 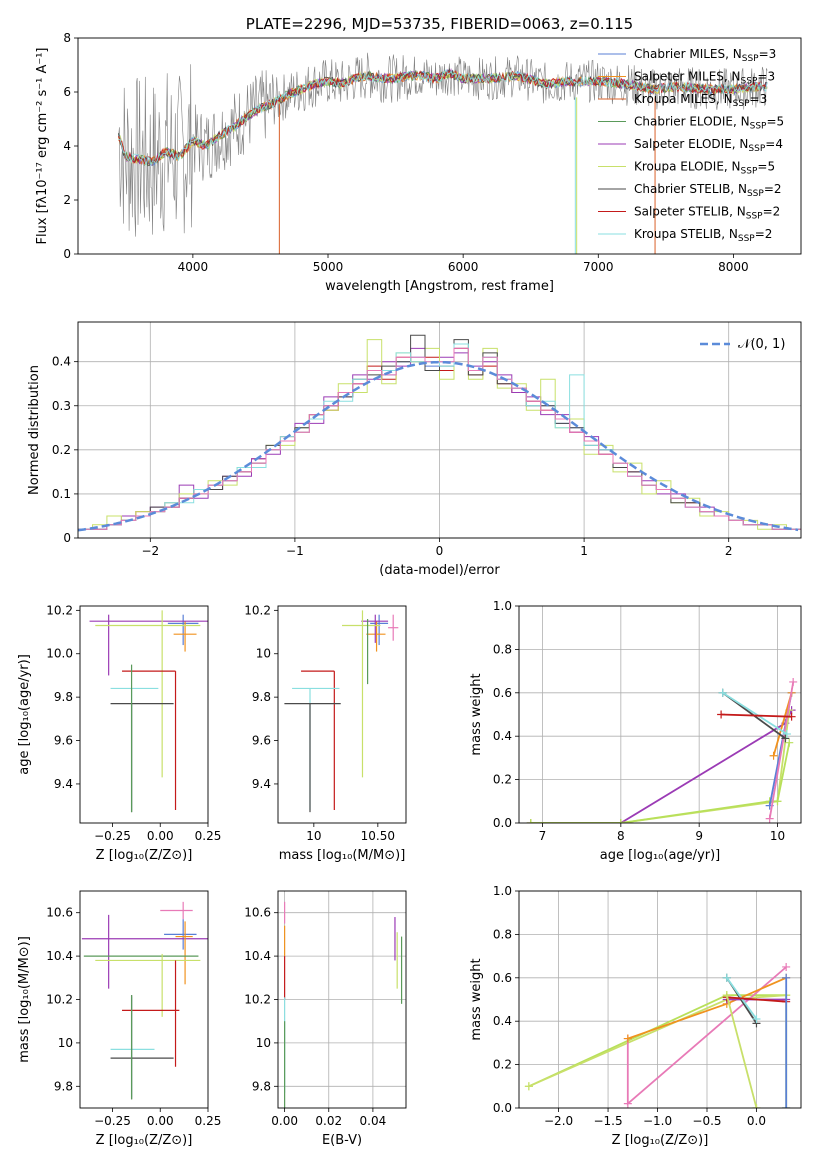 What do you see at coordinates (61, 494) in the screenshot?
I see `y-tick-label: 0.1` at bounding box center [61, 494].